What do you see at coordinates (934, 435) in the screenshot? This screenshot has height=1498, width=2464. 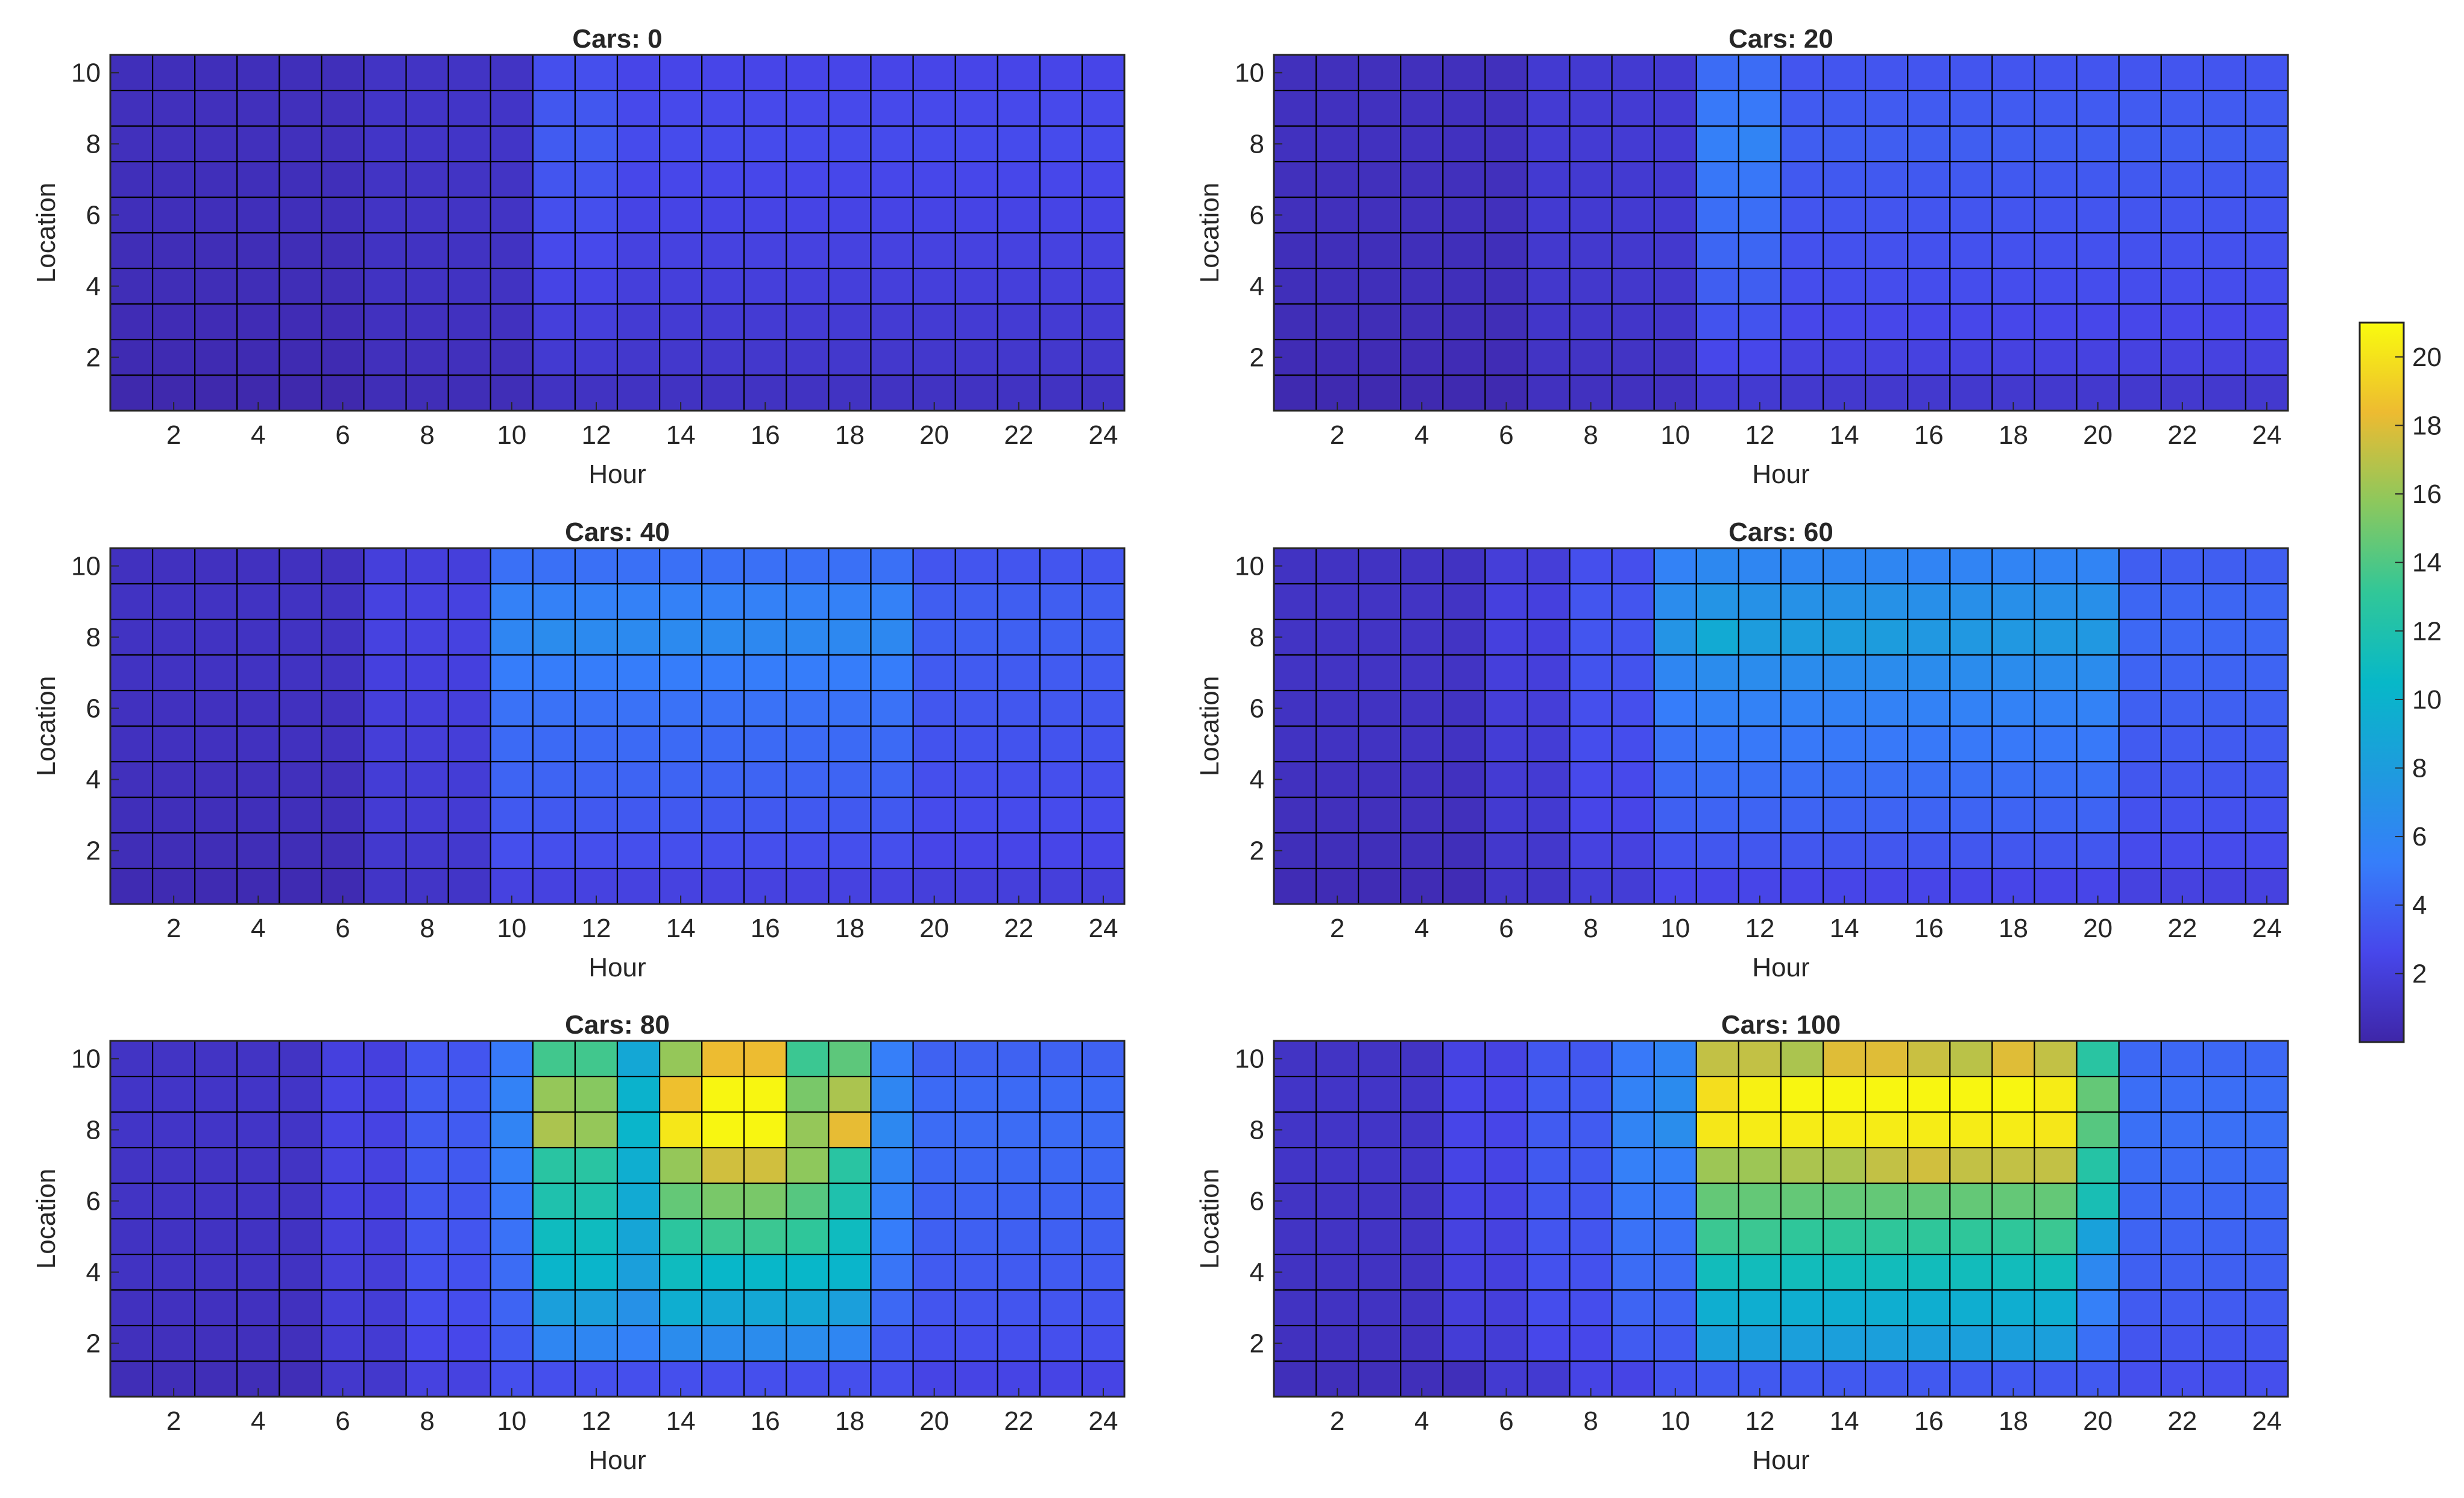 I see `x-tick-label: 20` at bounding box center [934, 435].